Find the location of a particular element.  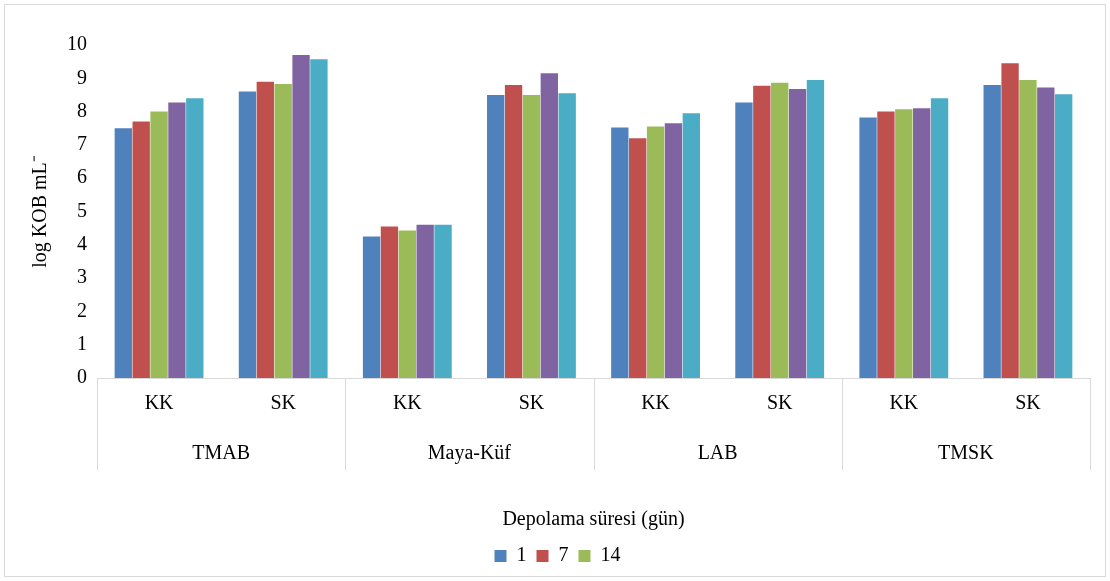

y-tick-label: 9 is located at coordinates (82, 76).